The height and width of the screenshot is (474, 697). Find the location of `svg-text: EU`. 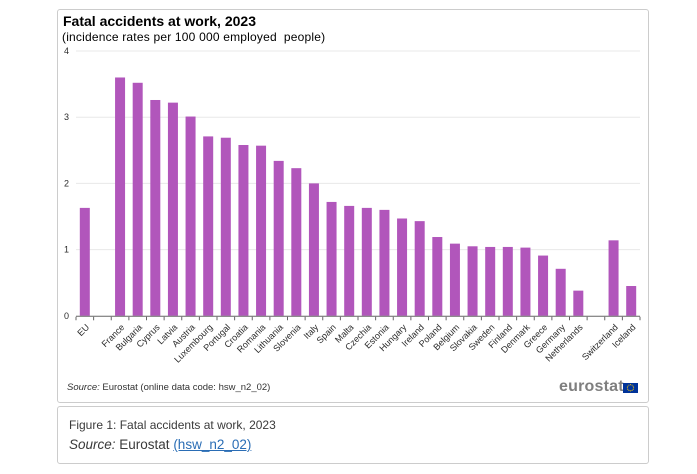

svg-text: EU is located at coordinates (83, 330).